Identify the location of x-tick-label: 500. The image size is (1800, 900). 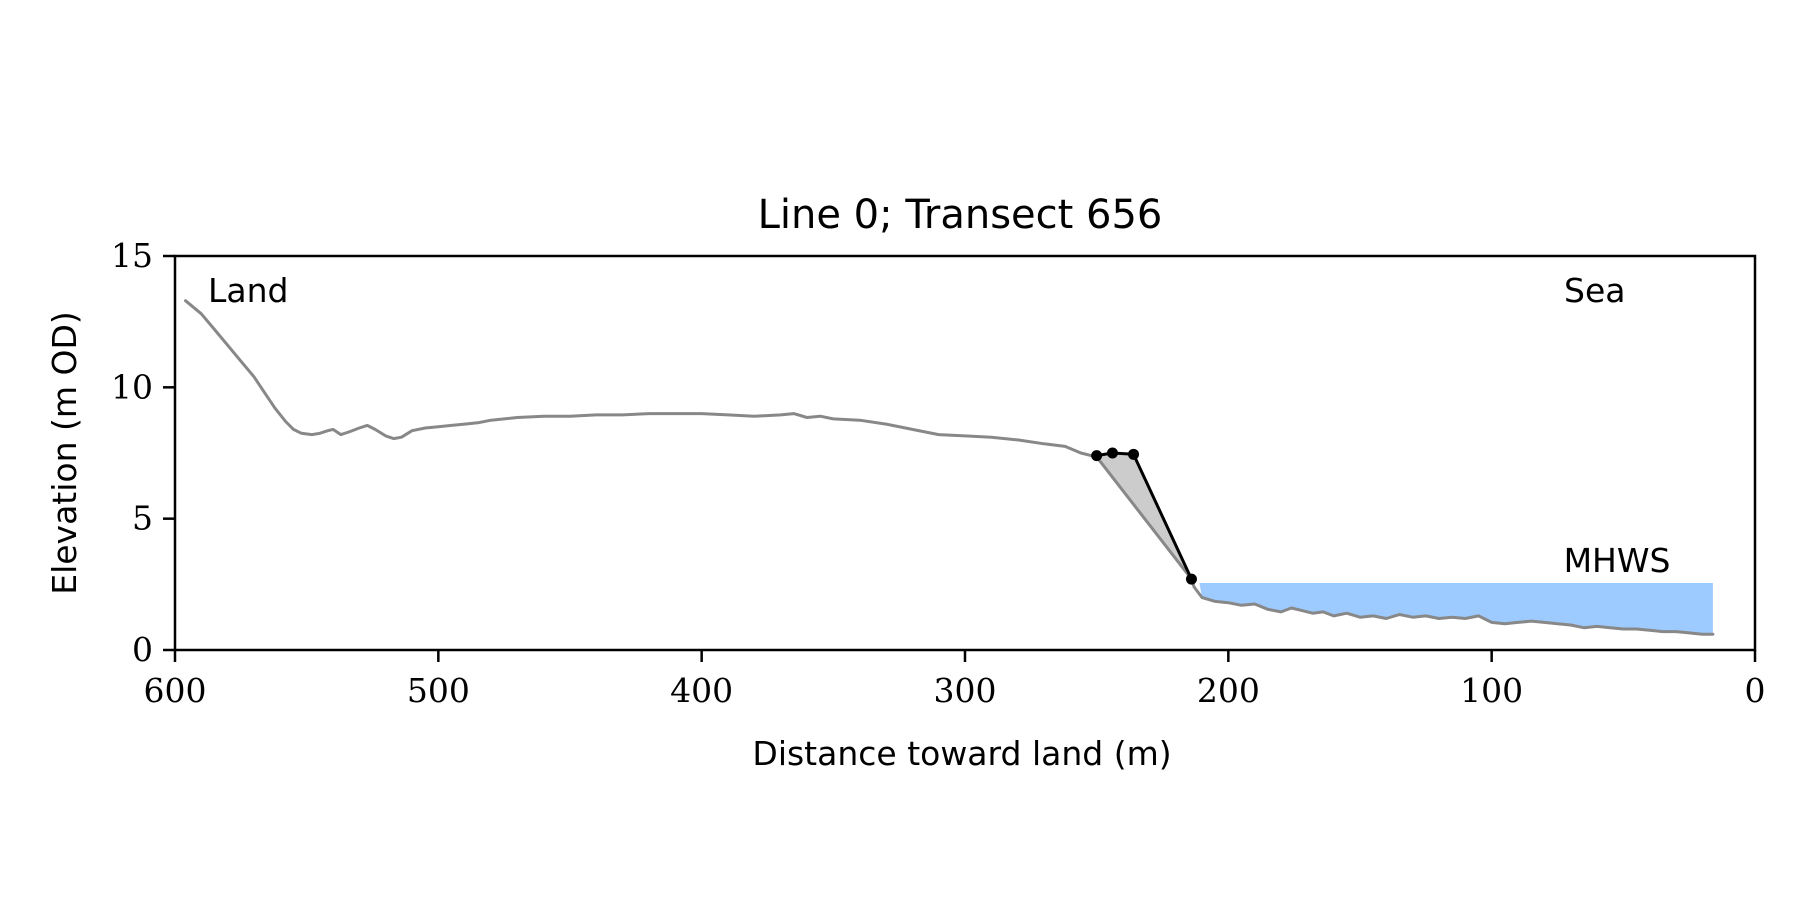
(438, 690).